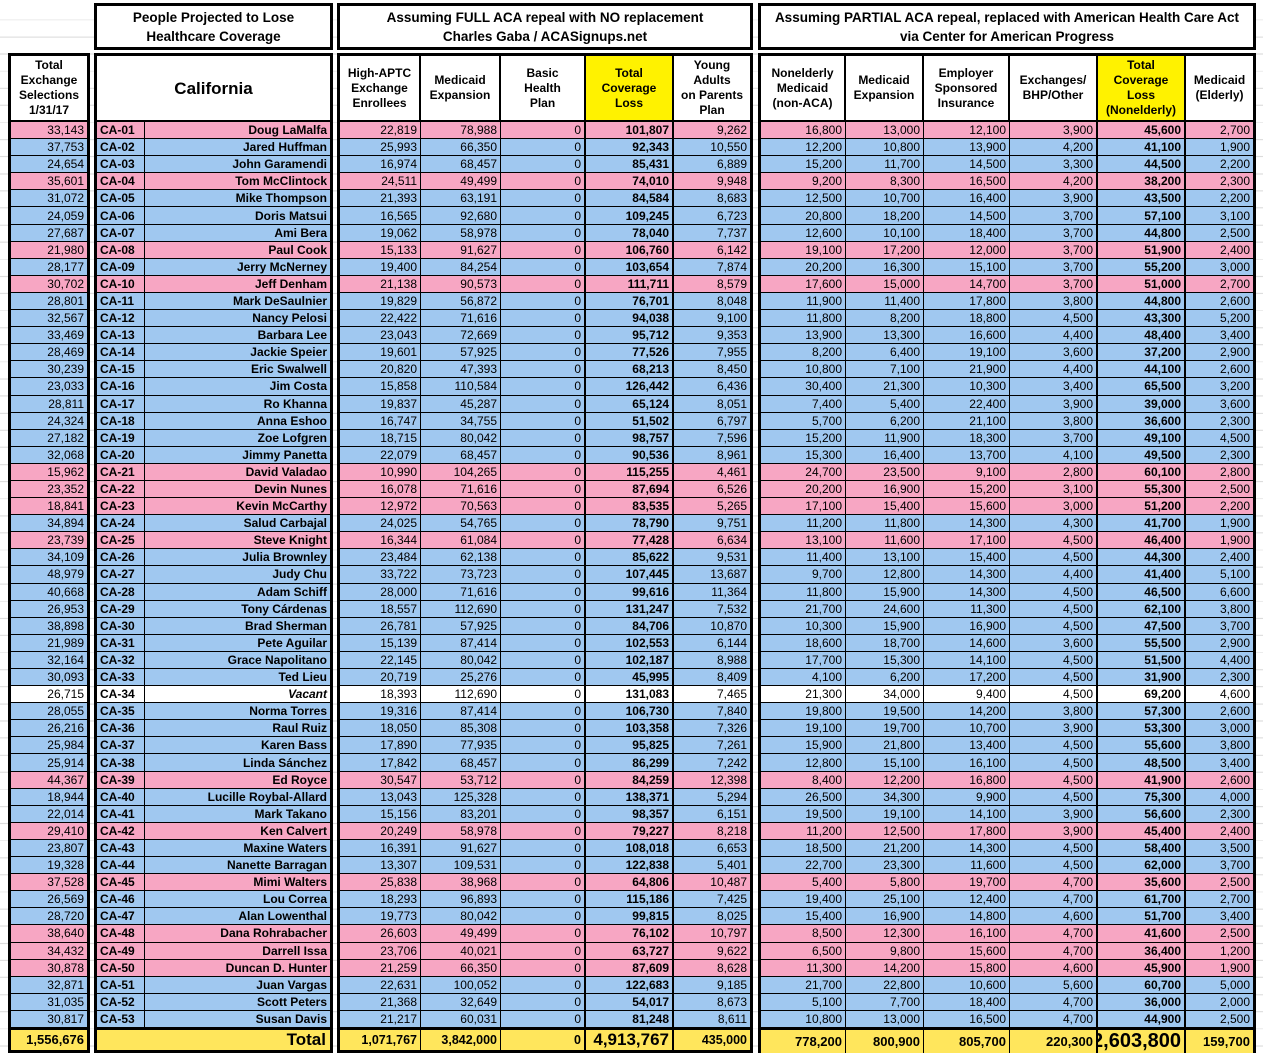 This screenshot has height=1054, width=1263. I want to click on value-cell: 18,400, so click(967, 232).